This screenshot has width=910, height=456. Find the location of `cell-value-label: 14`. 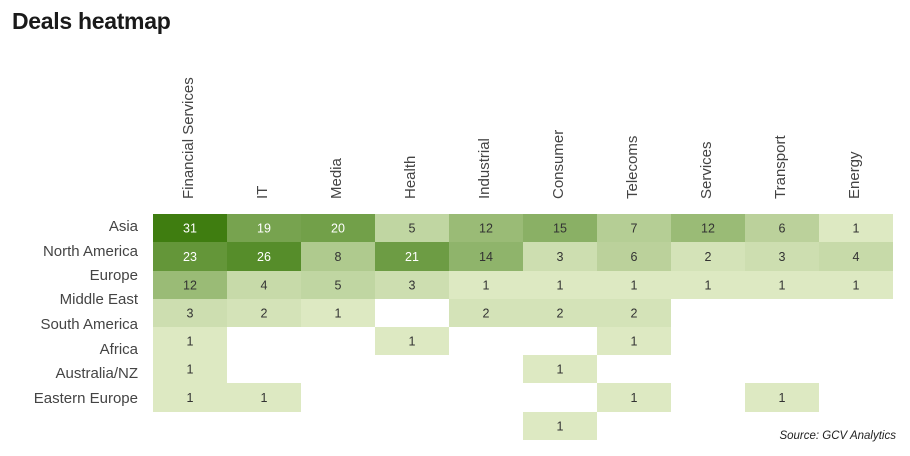

cell-value-label: 14 is located at coordinates (486, 257).